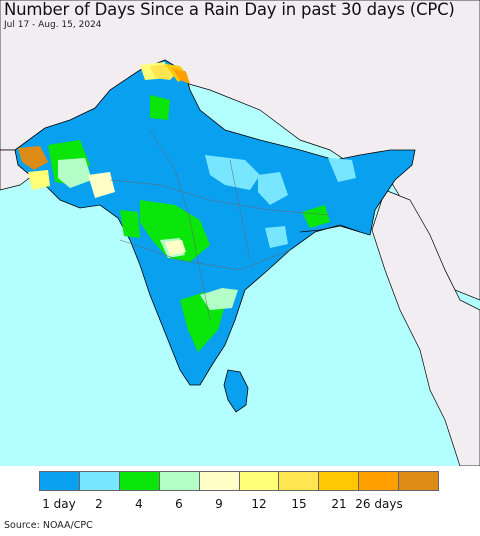  I want to click on patch-9day-a, so click(101, 185).